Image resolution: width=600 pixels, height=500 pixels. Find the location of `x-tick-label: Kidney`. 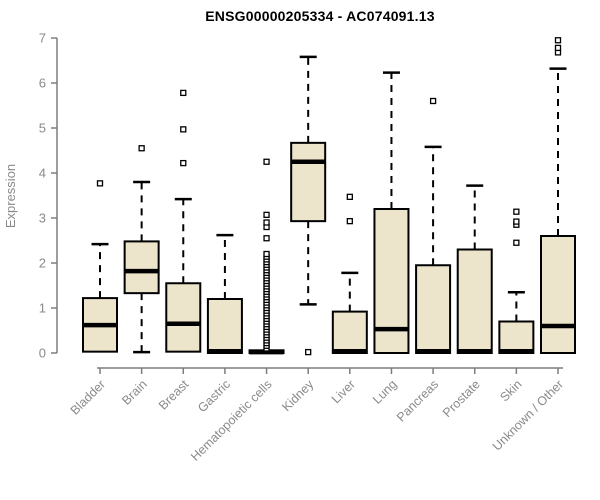

x-tick-label: Kidney is located at coordinates (297, 395).